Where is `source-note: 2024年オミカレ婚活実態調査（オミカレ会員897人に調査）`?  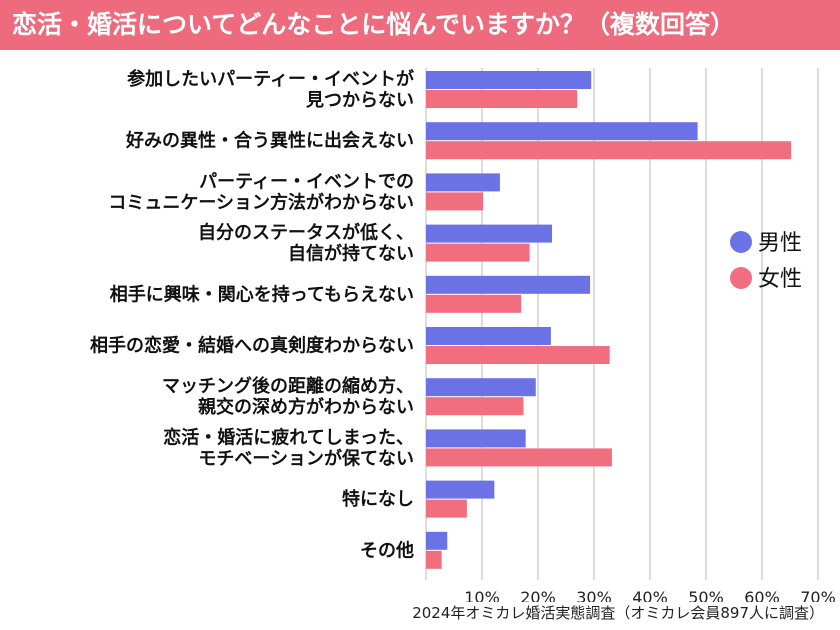
source-note: 2024年オミカレ婚活実態調査（オミカレ会員897人に調査） is located at coordinates (618, 613).